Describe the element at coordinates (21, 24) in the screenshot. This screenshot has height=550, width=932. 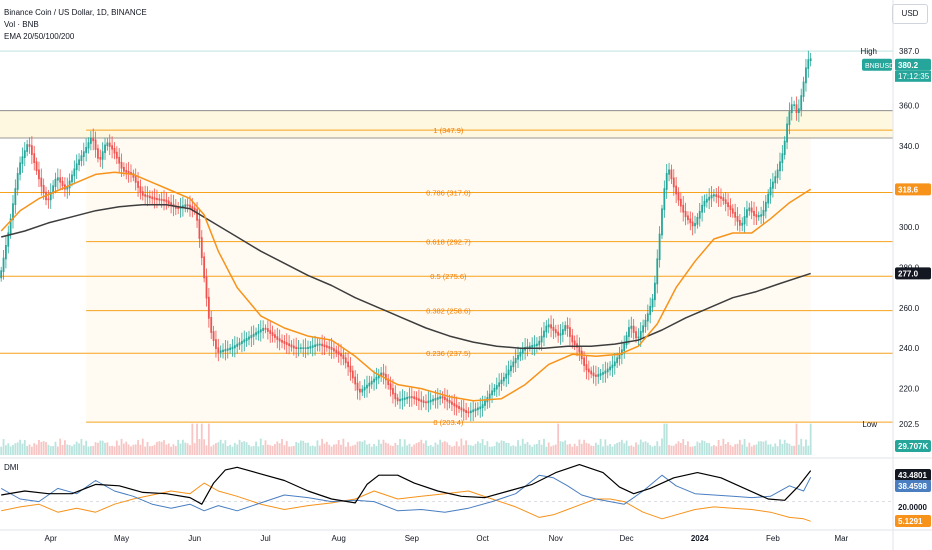
I see `volume-legend: Vol · BNB` at that location.